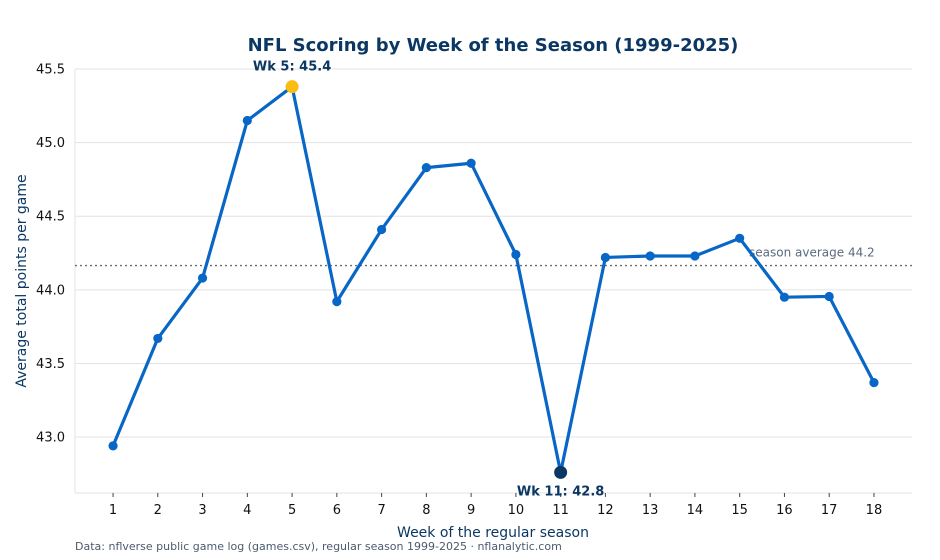 The image size is (940, 560). I want to click on x-tick-label: 18, so click(874, 510).